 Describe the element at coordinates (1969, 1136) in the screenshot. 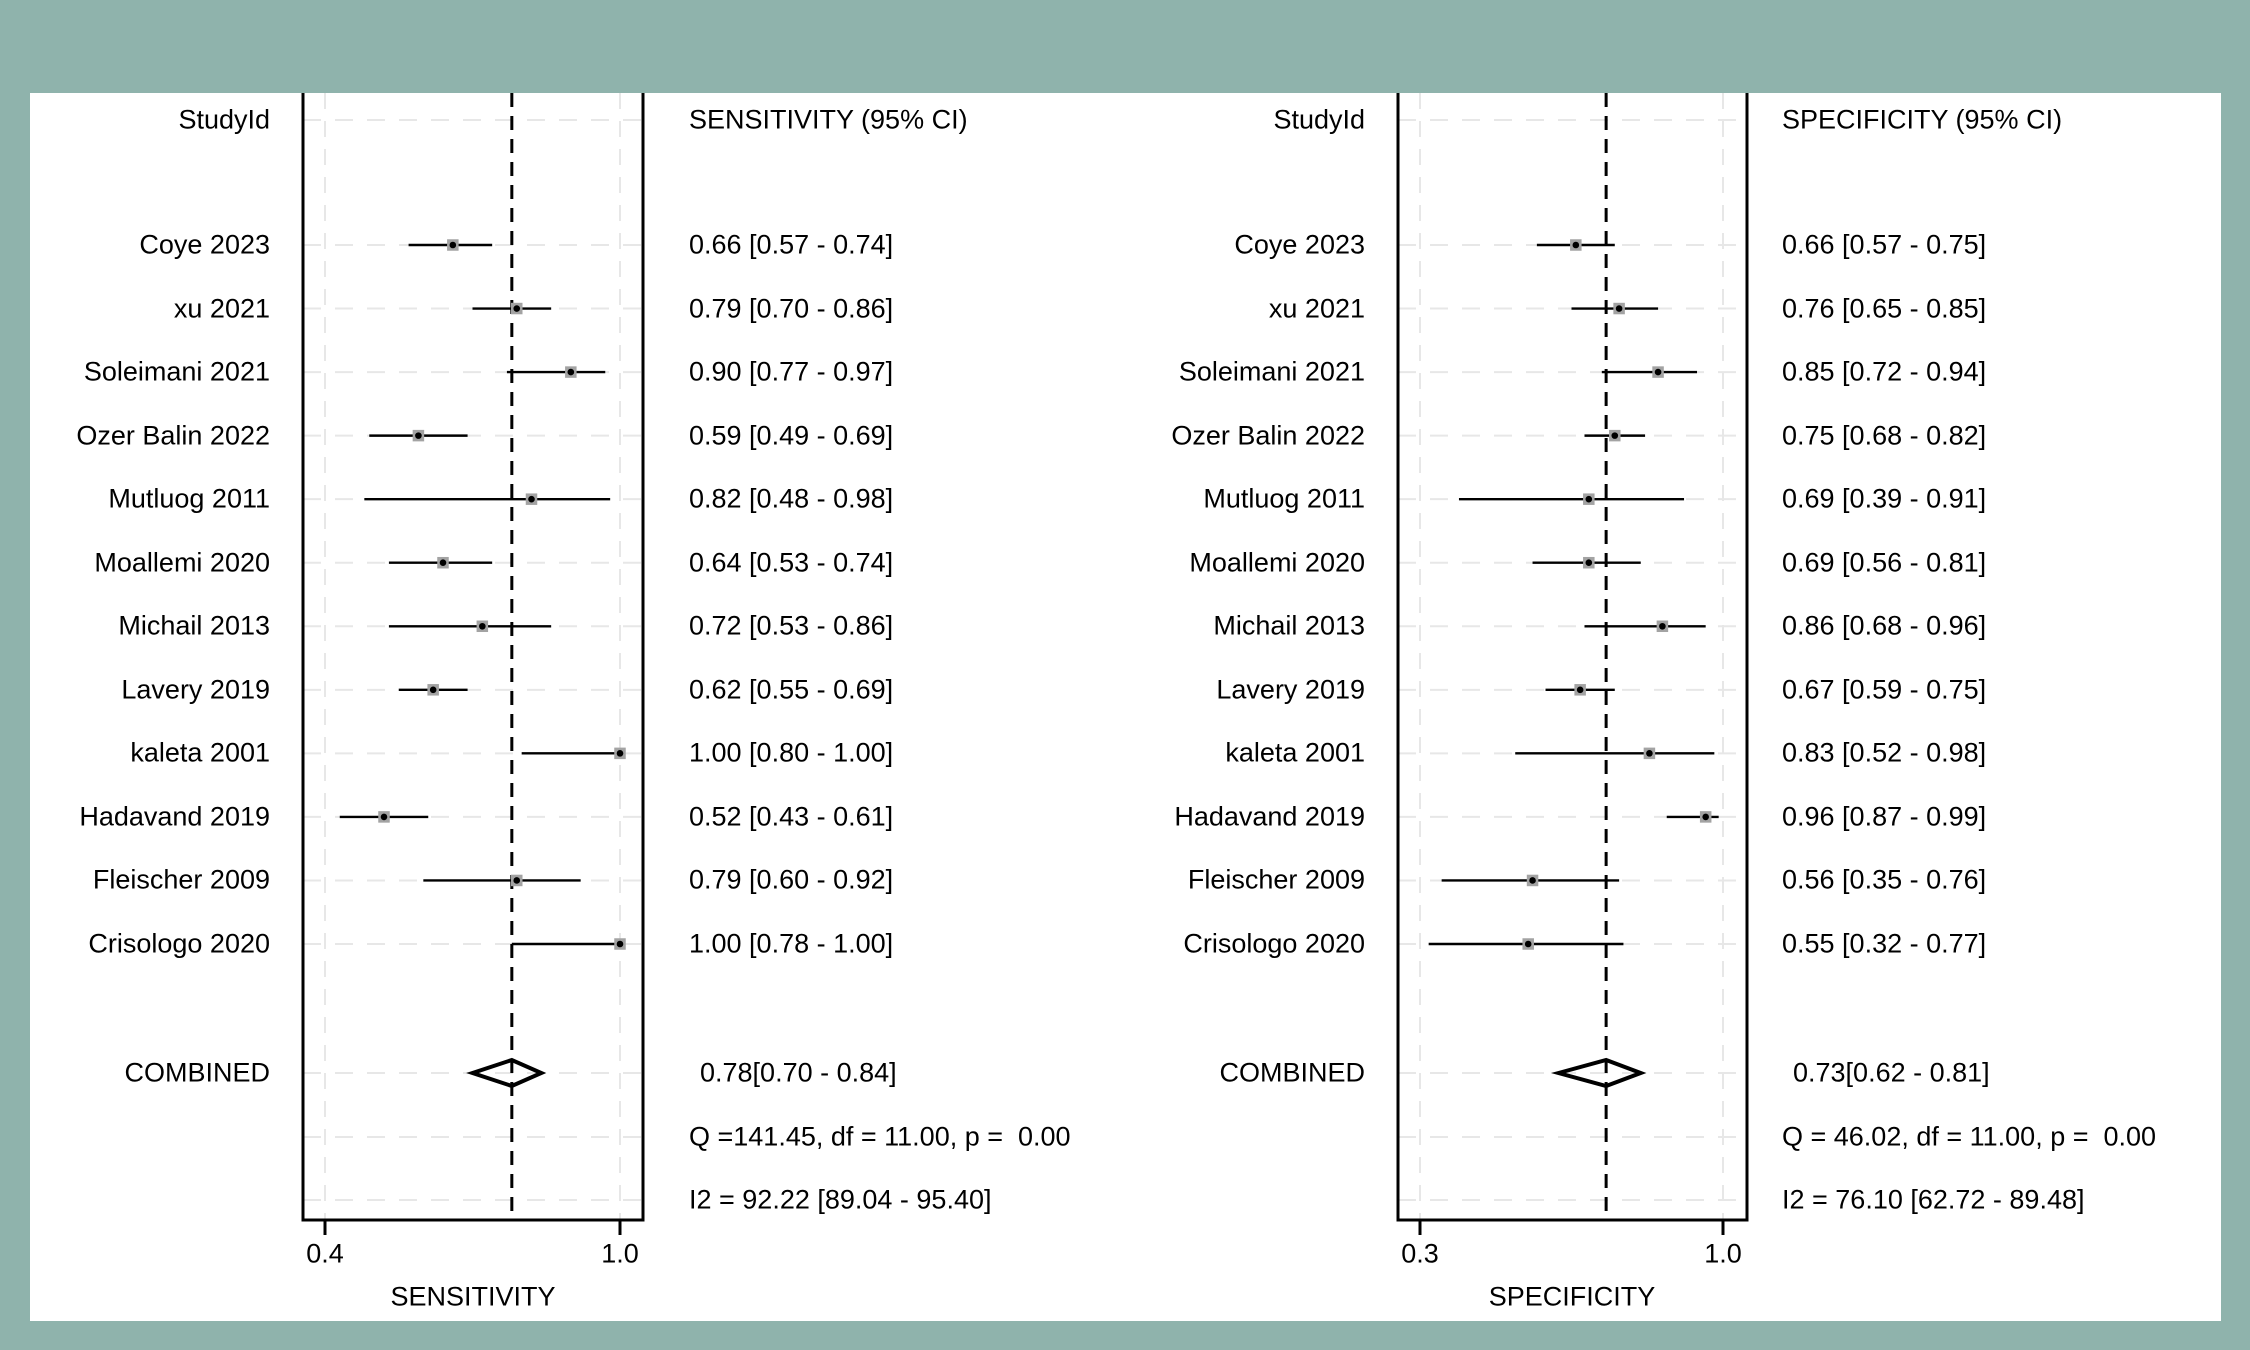

I see `q-stats: Q = 46.02, df = 11.00, p = 0.00` at that location.